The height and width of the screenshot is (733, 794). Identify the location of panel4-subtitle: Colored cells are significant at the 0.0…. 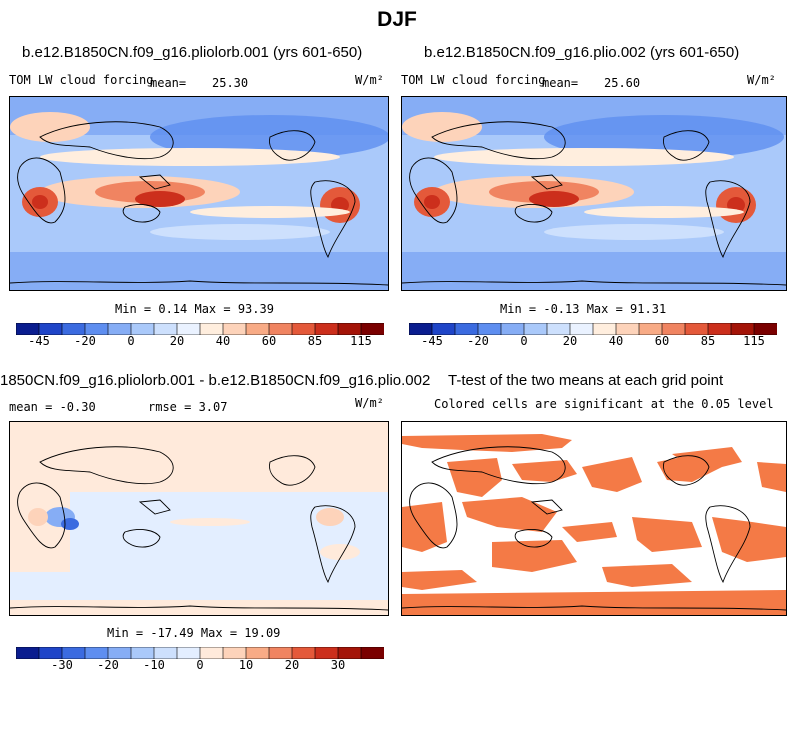
(604, 404).